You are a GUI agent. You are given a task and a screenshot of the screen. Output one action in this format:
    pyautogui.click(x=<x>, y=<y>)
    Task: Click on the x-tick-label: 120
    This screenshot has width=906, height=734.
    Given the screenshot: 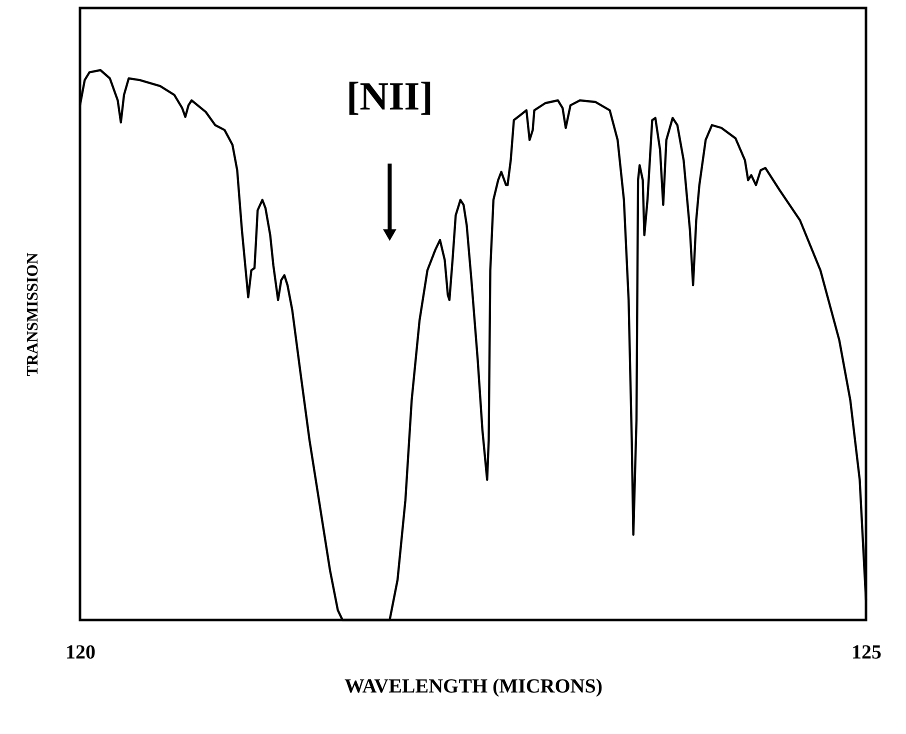 What is the action you would take?
    pyautogui.click(x=81, y=653)
    